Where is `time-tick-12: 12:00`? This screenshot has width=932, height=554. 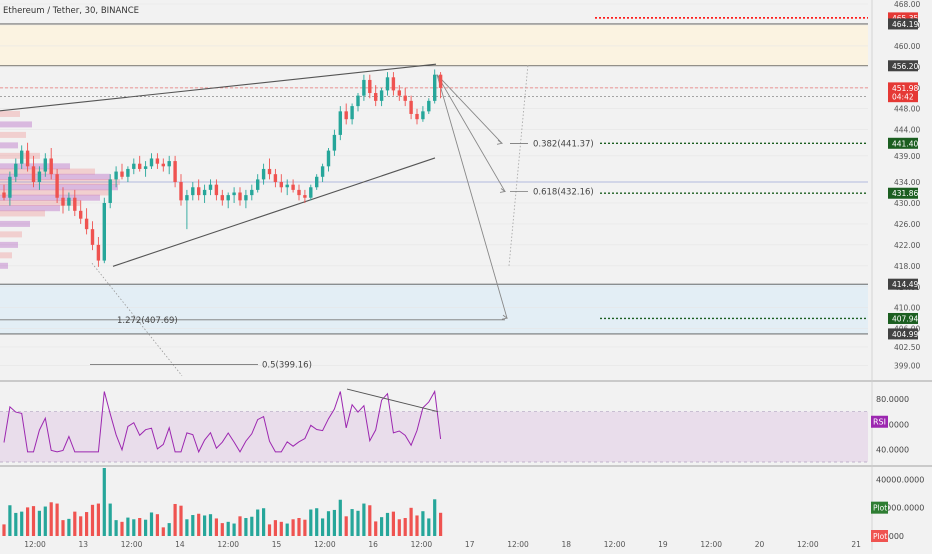
time-tick-12: 12:00 is located at coordinates (615, 544).